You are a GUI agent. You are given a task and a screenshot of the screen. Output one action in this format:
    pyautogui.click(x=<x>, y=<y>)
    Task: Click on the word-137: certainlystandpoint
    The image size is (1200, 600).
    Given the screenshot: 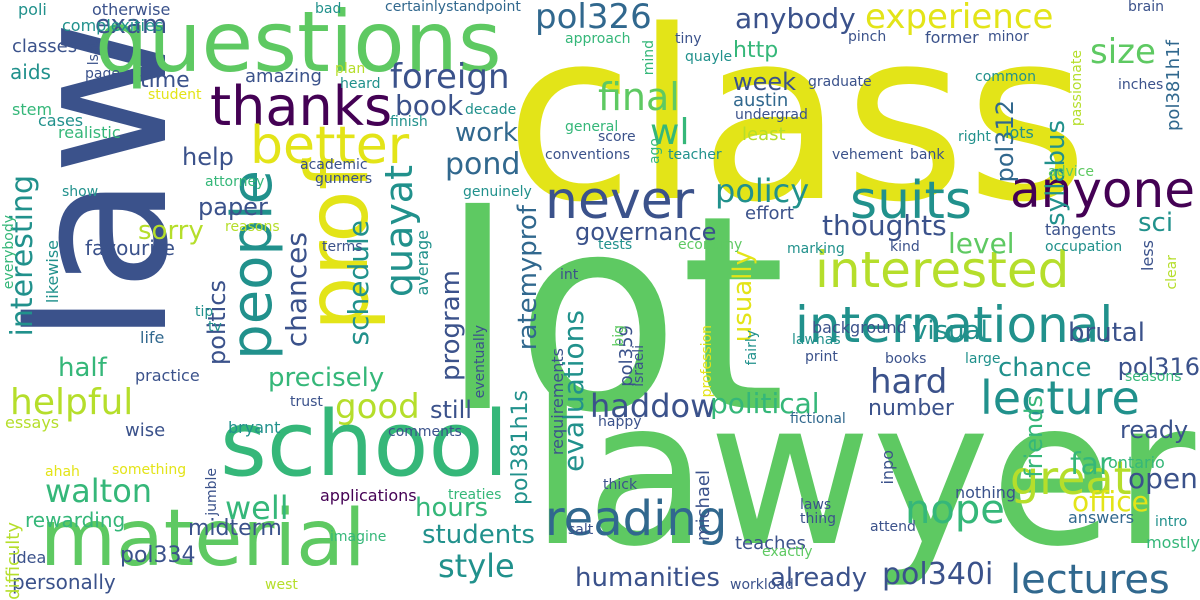 What is the action you would take?
    pyautogui.click(x=453, y=7)
    